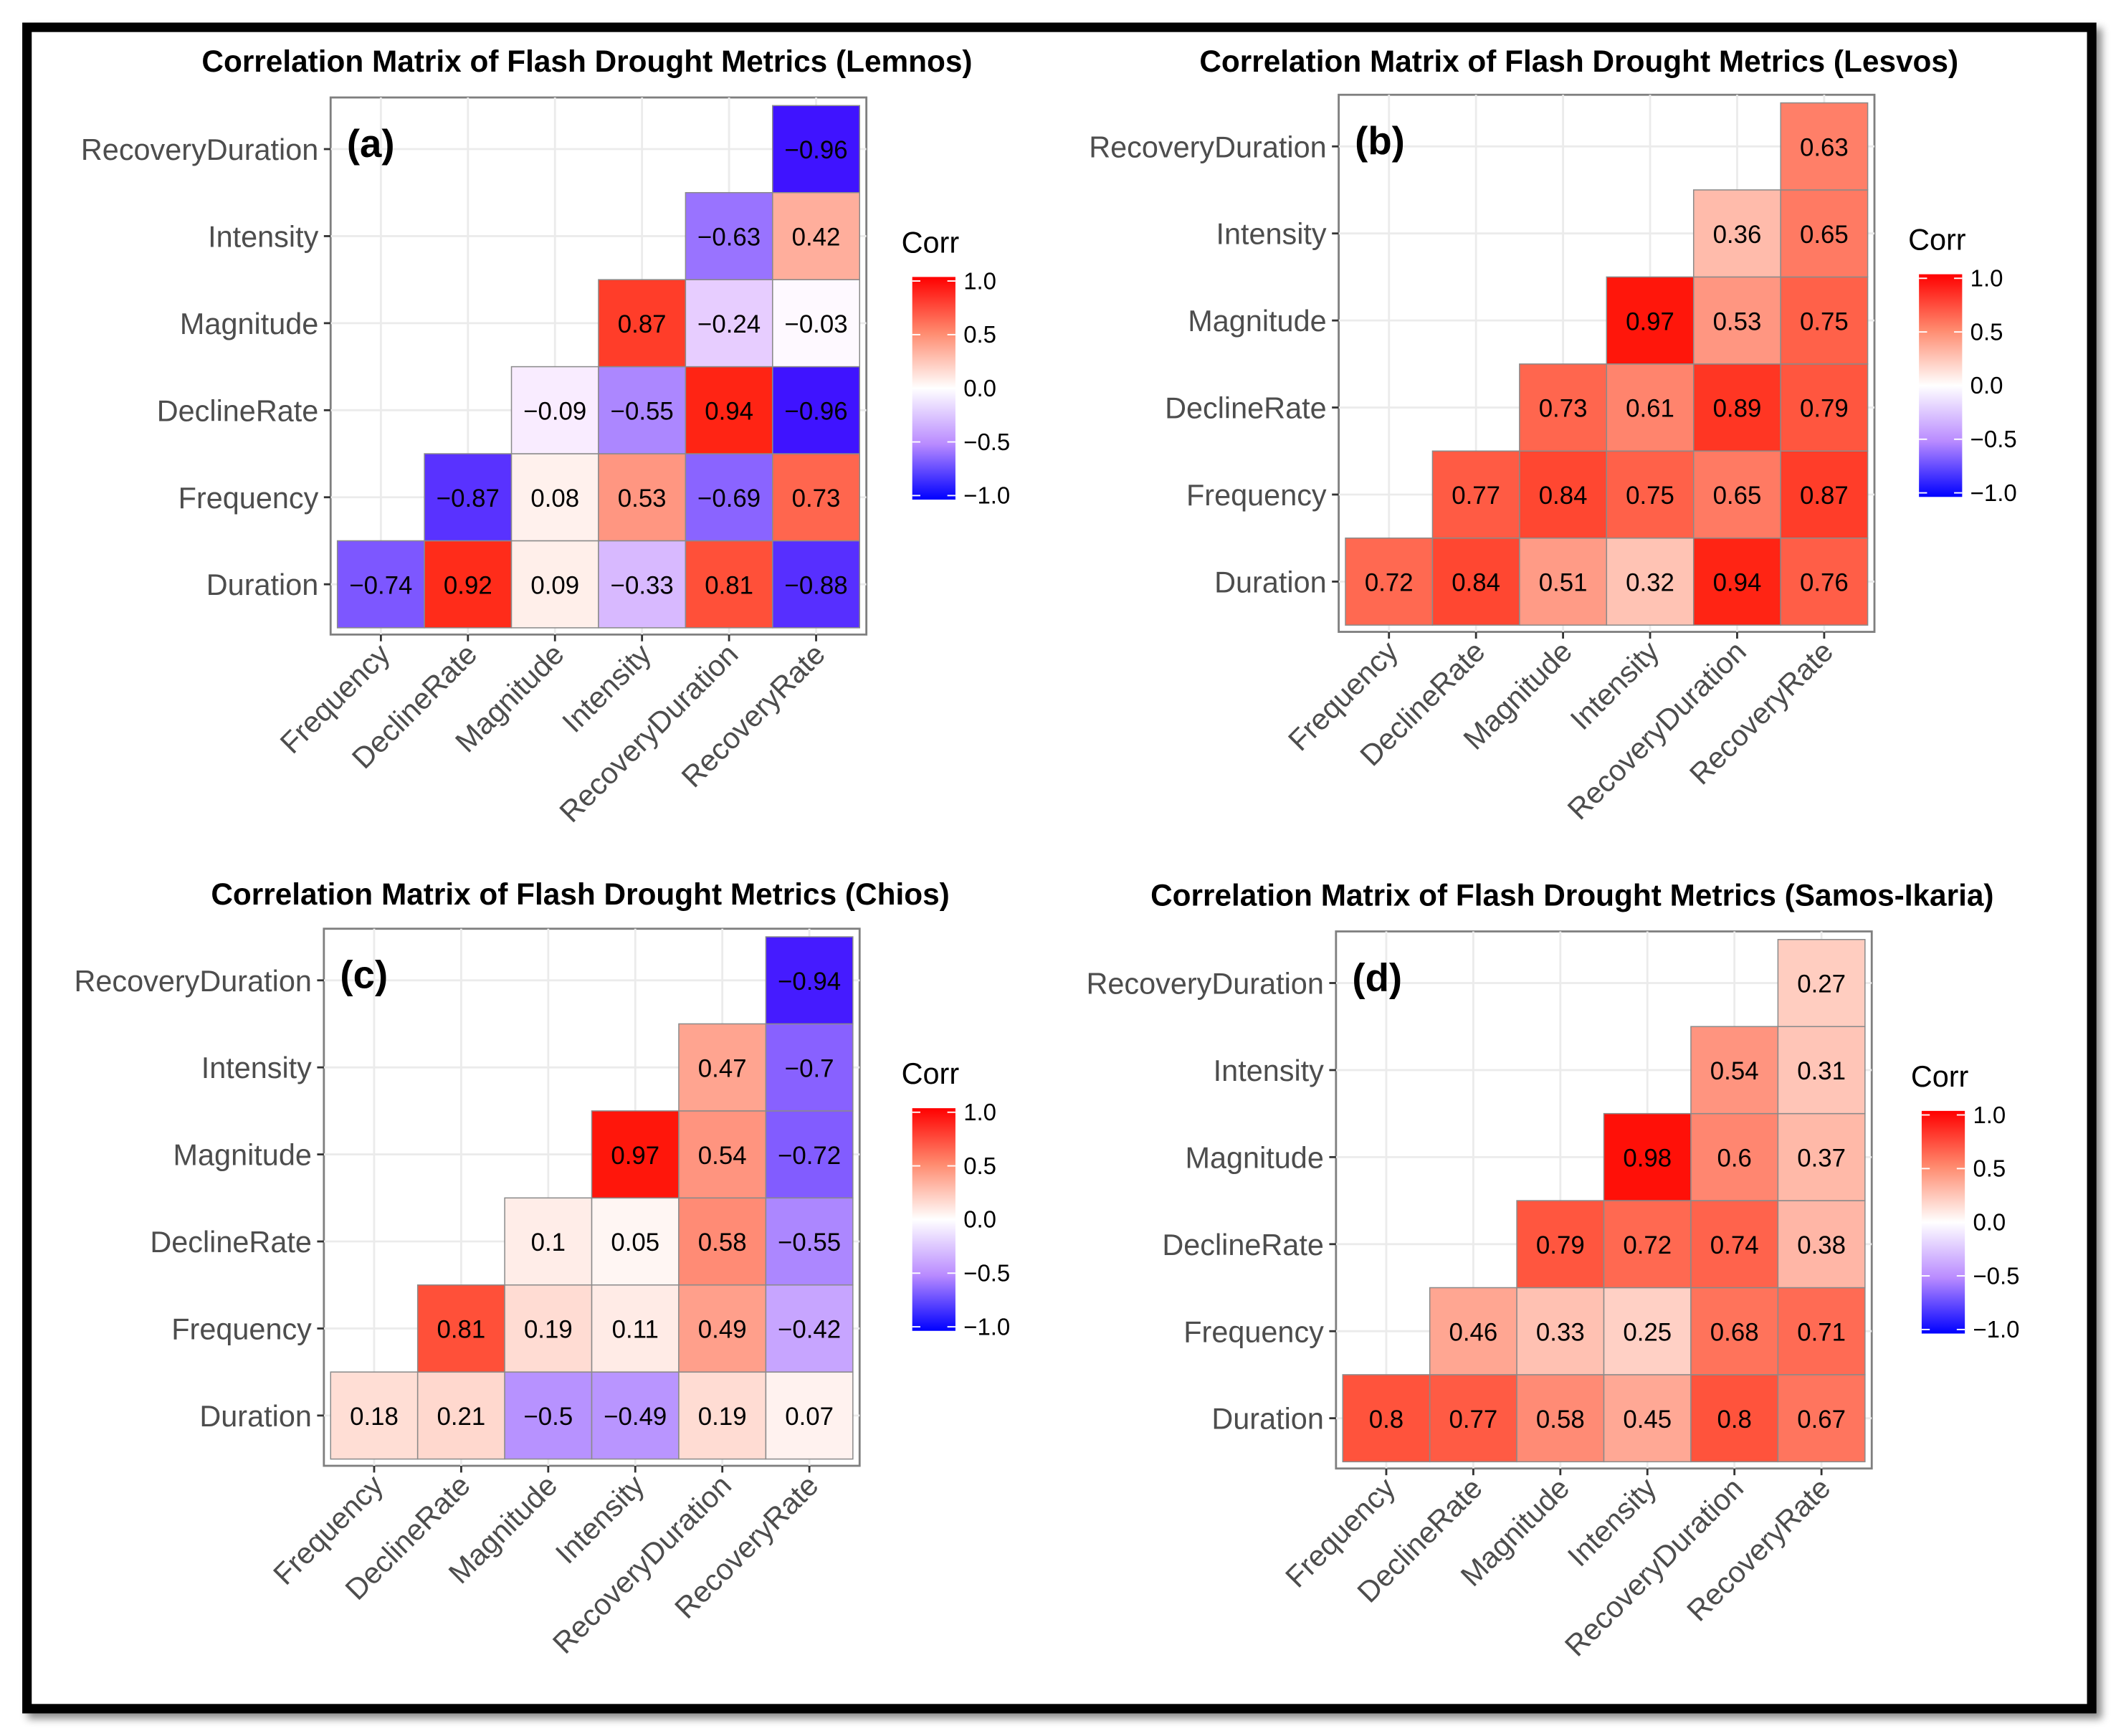  I want to click on cell-value-label: 0.81, so click(729, 585).